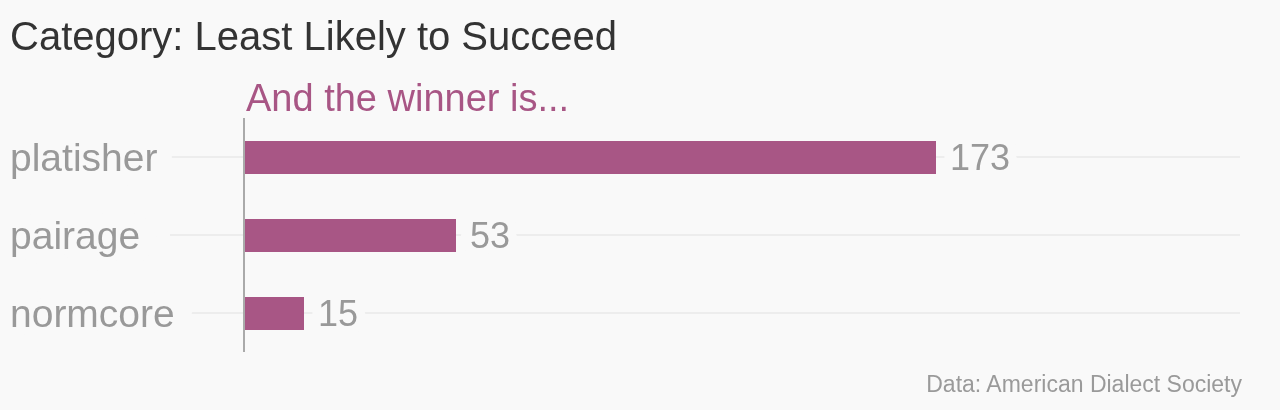 This screenshot has width=1280, height=410. I want to click on data-label: 15, so click(338, 314).